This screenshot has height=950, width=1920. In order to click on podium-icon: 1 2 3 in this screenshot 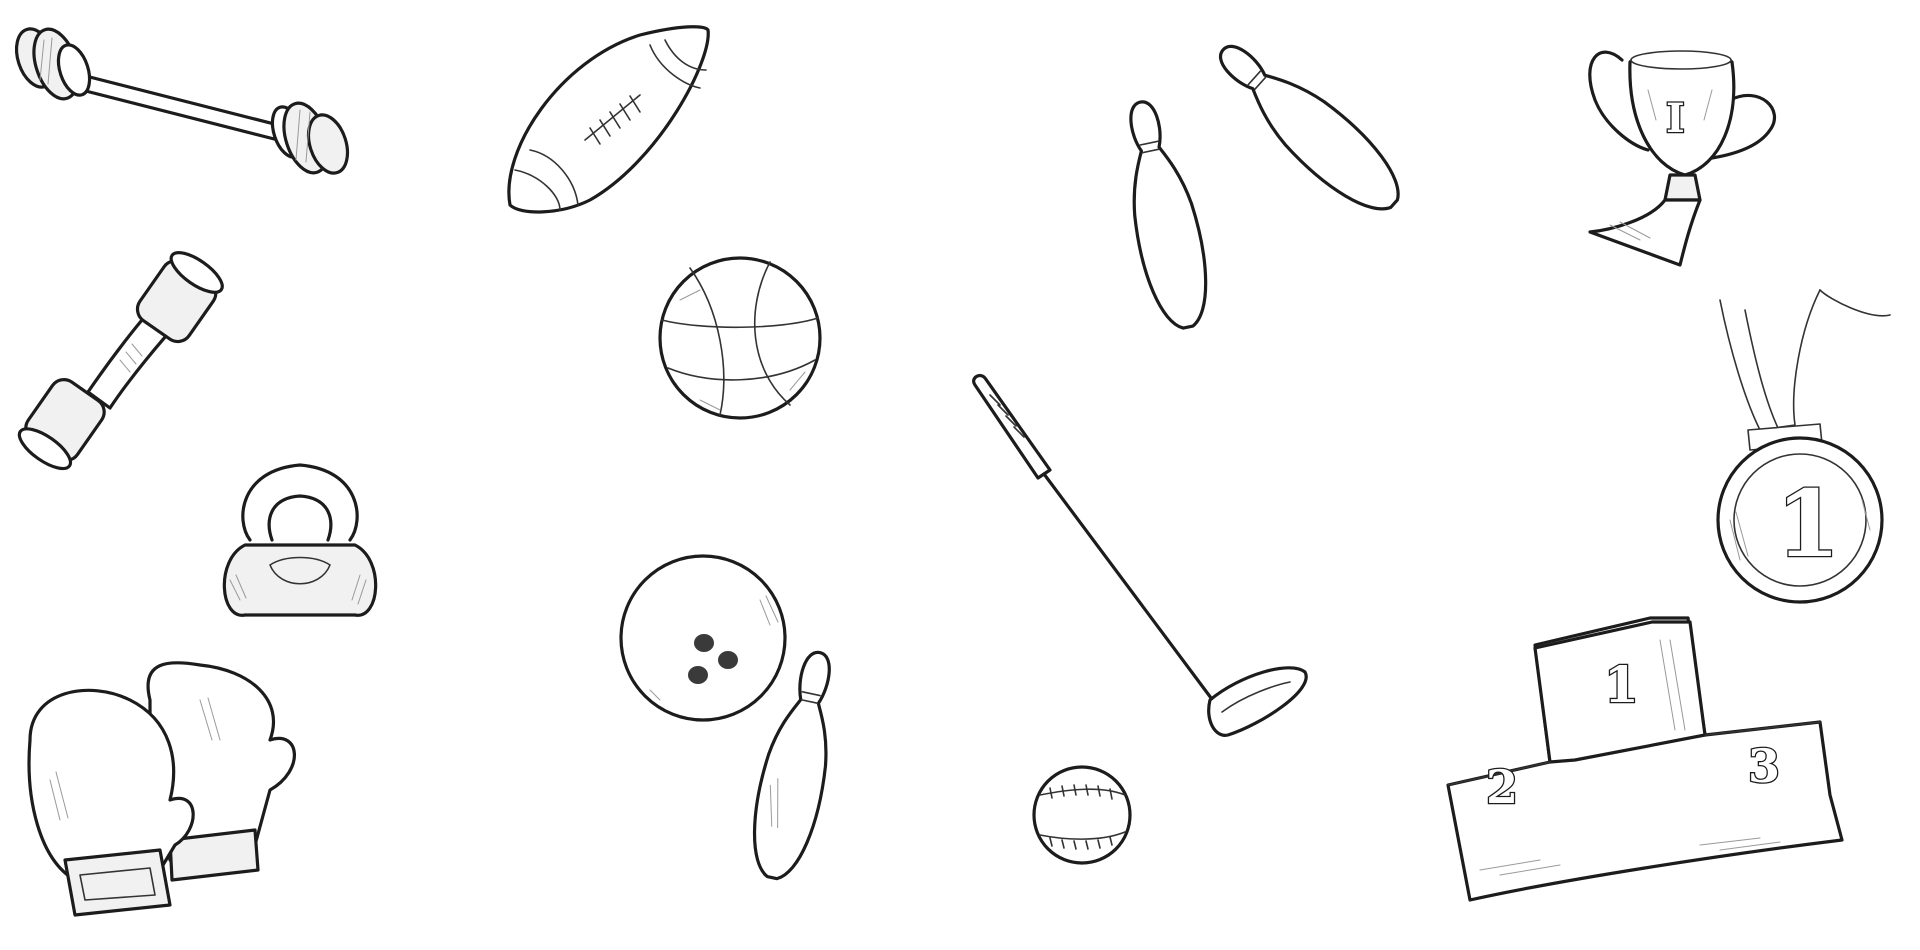, I will do `click(1645, 759)`.